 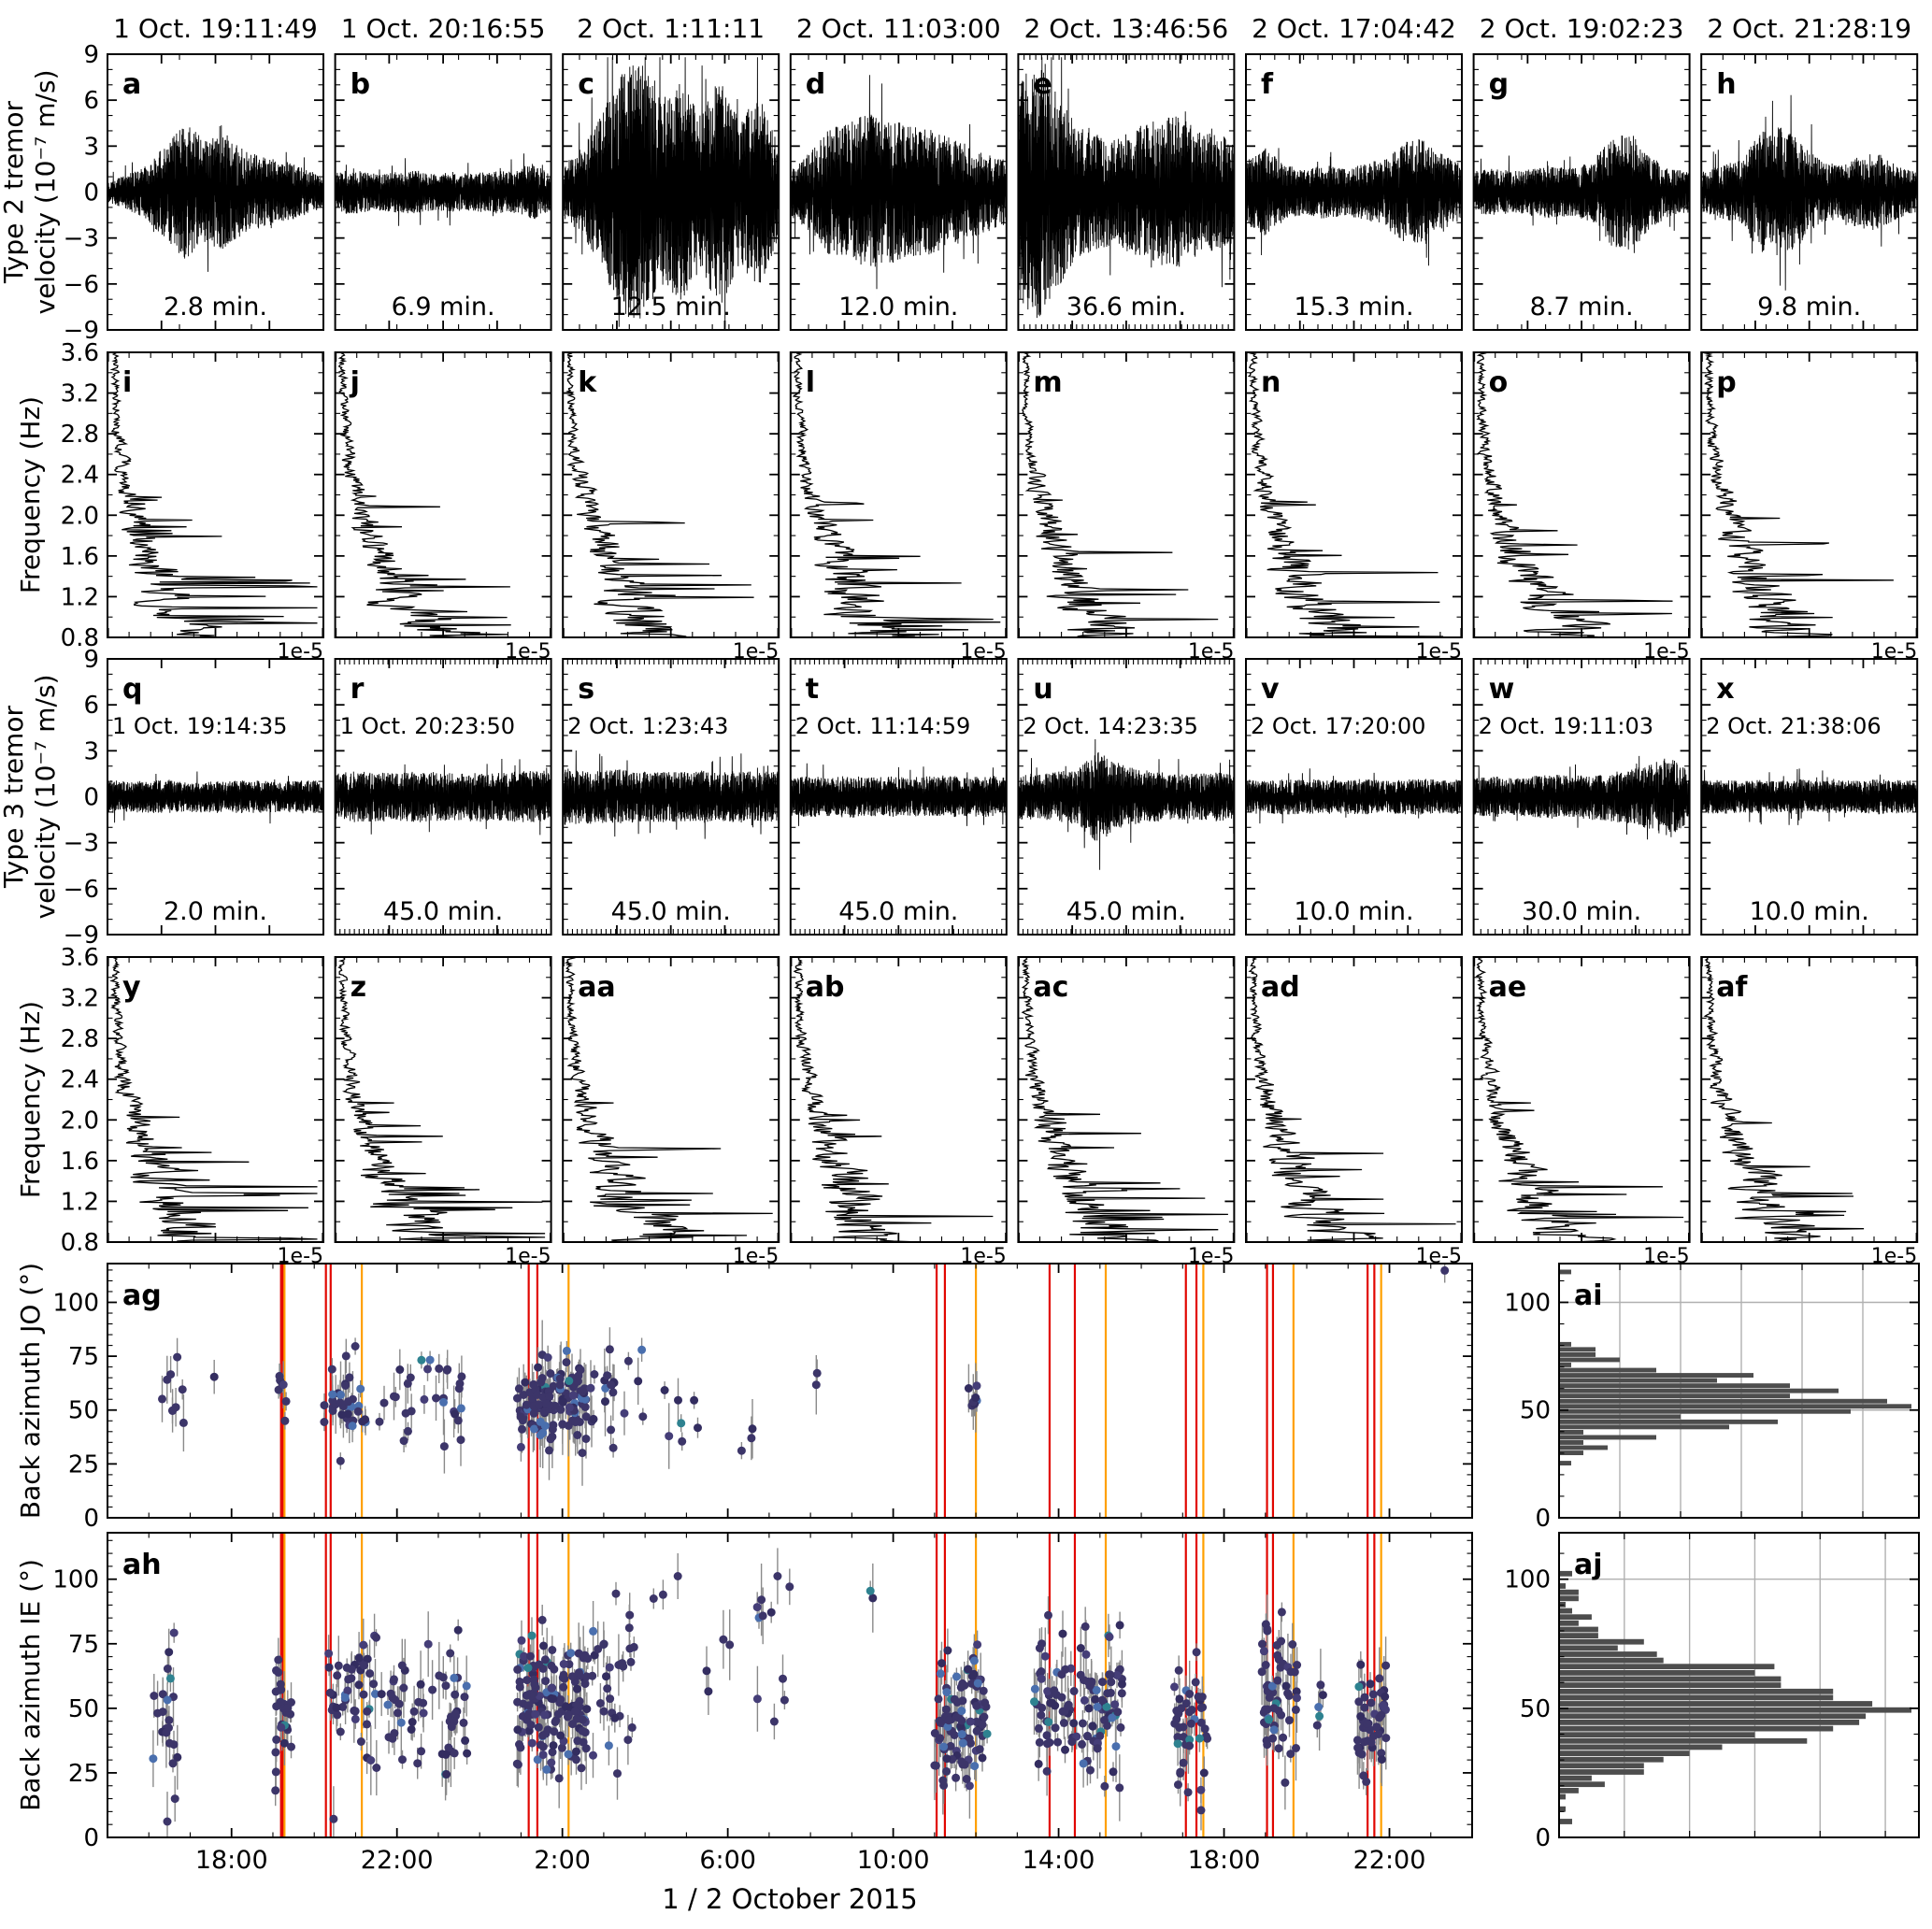 I want to click on y-tick-label: 6, so click(x=91, y=101).